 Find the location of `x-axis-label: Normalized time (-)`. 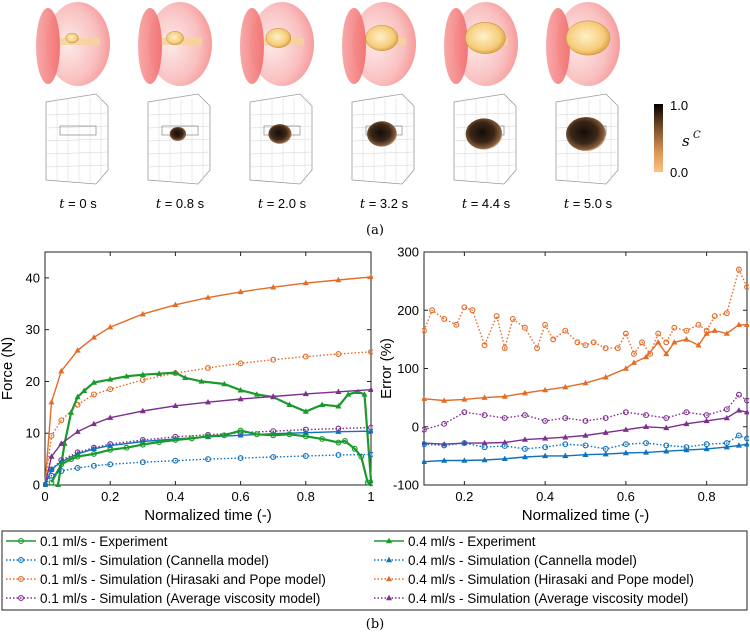

x-axis-label: Normalized time (-) is located at coordinates (208, 515).